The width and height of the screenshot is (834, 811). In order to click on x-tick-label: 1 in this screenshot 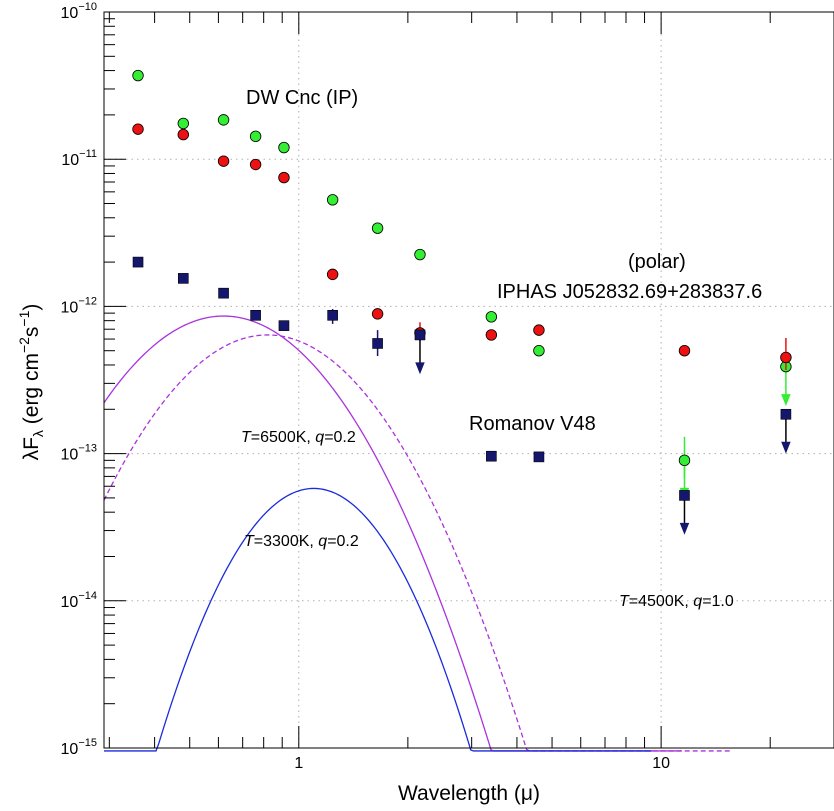, I will do `click(298, 763)`.